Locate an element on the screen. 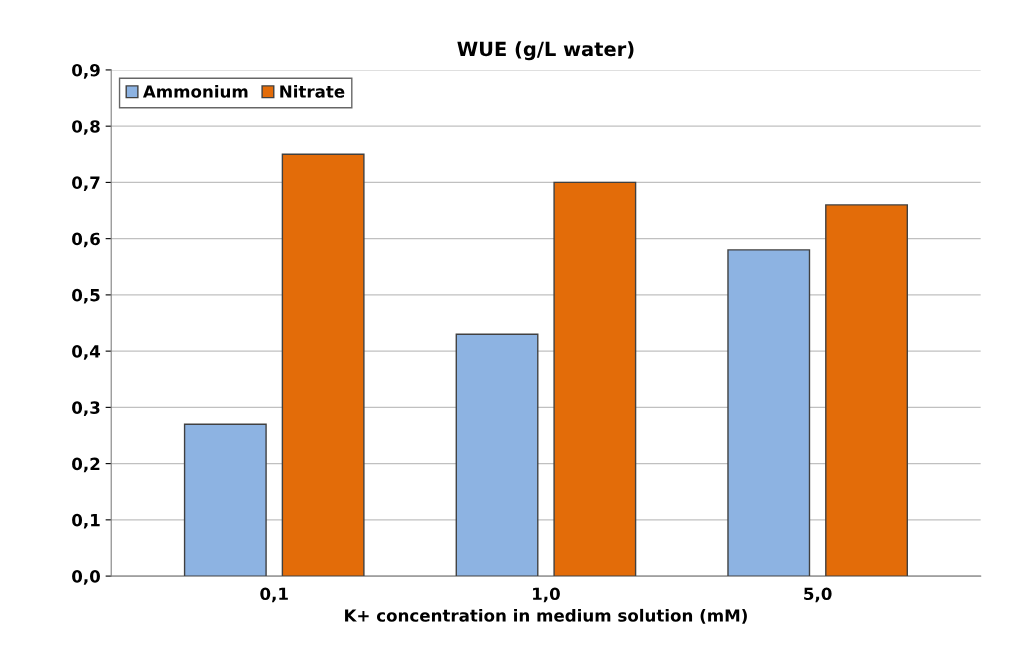 This screenshot has width=1011, height=666. y-tick-label: 0,6 is located at coordinates (86, 240).